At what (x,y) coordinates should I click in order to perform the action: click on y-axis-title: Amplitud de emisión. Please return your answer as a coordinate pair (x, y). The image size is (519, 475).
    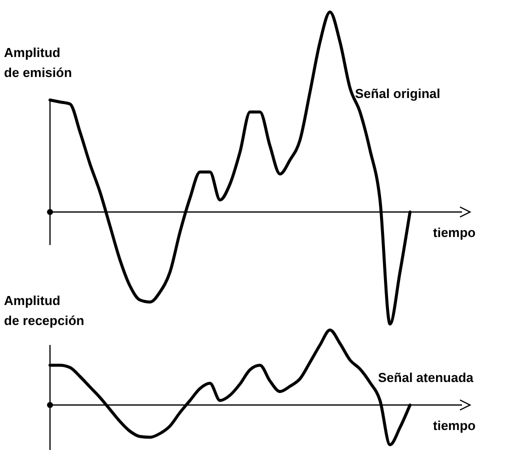
    Looking at the image, I should click on (38, 62).